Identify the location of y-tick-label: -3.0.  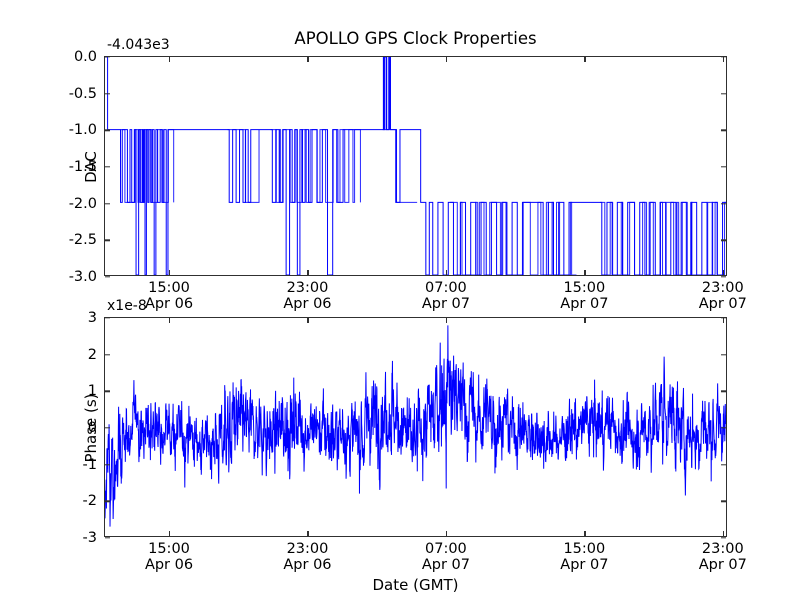
(82, 277).